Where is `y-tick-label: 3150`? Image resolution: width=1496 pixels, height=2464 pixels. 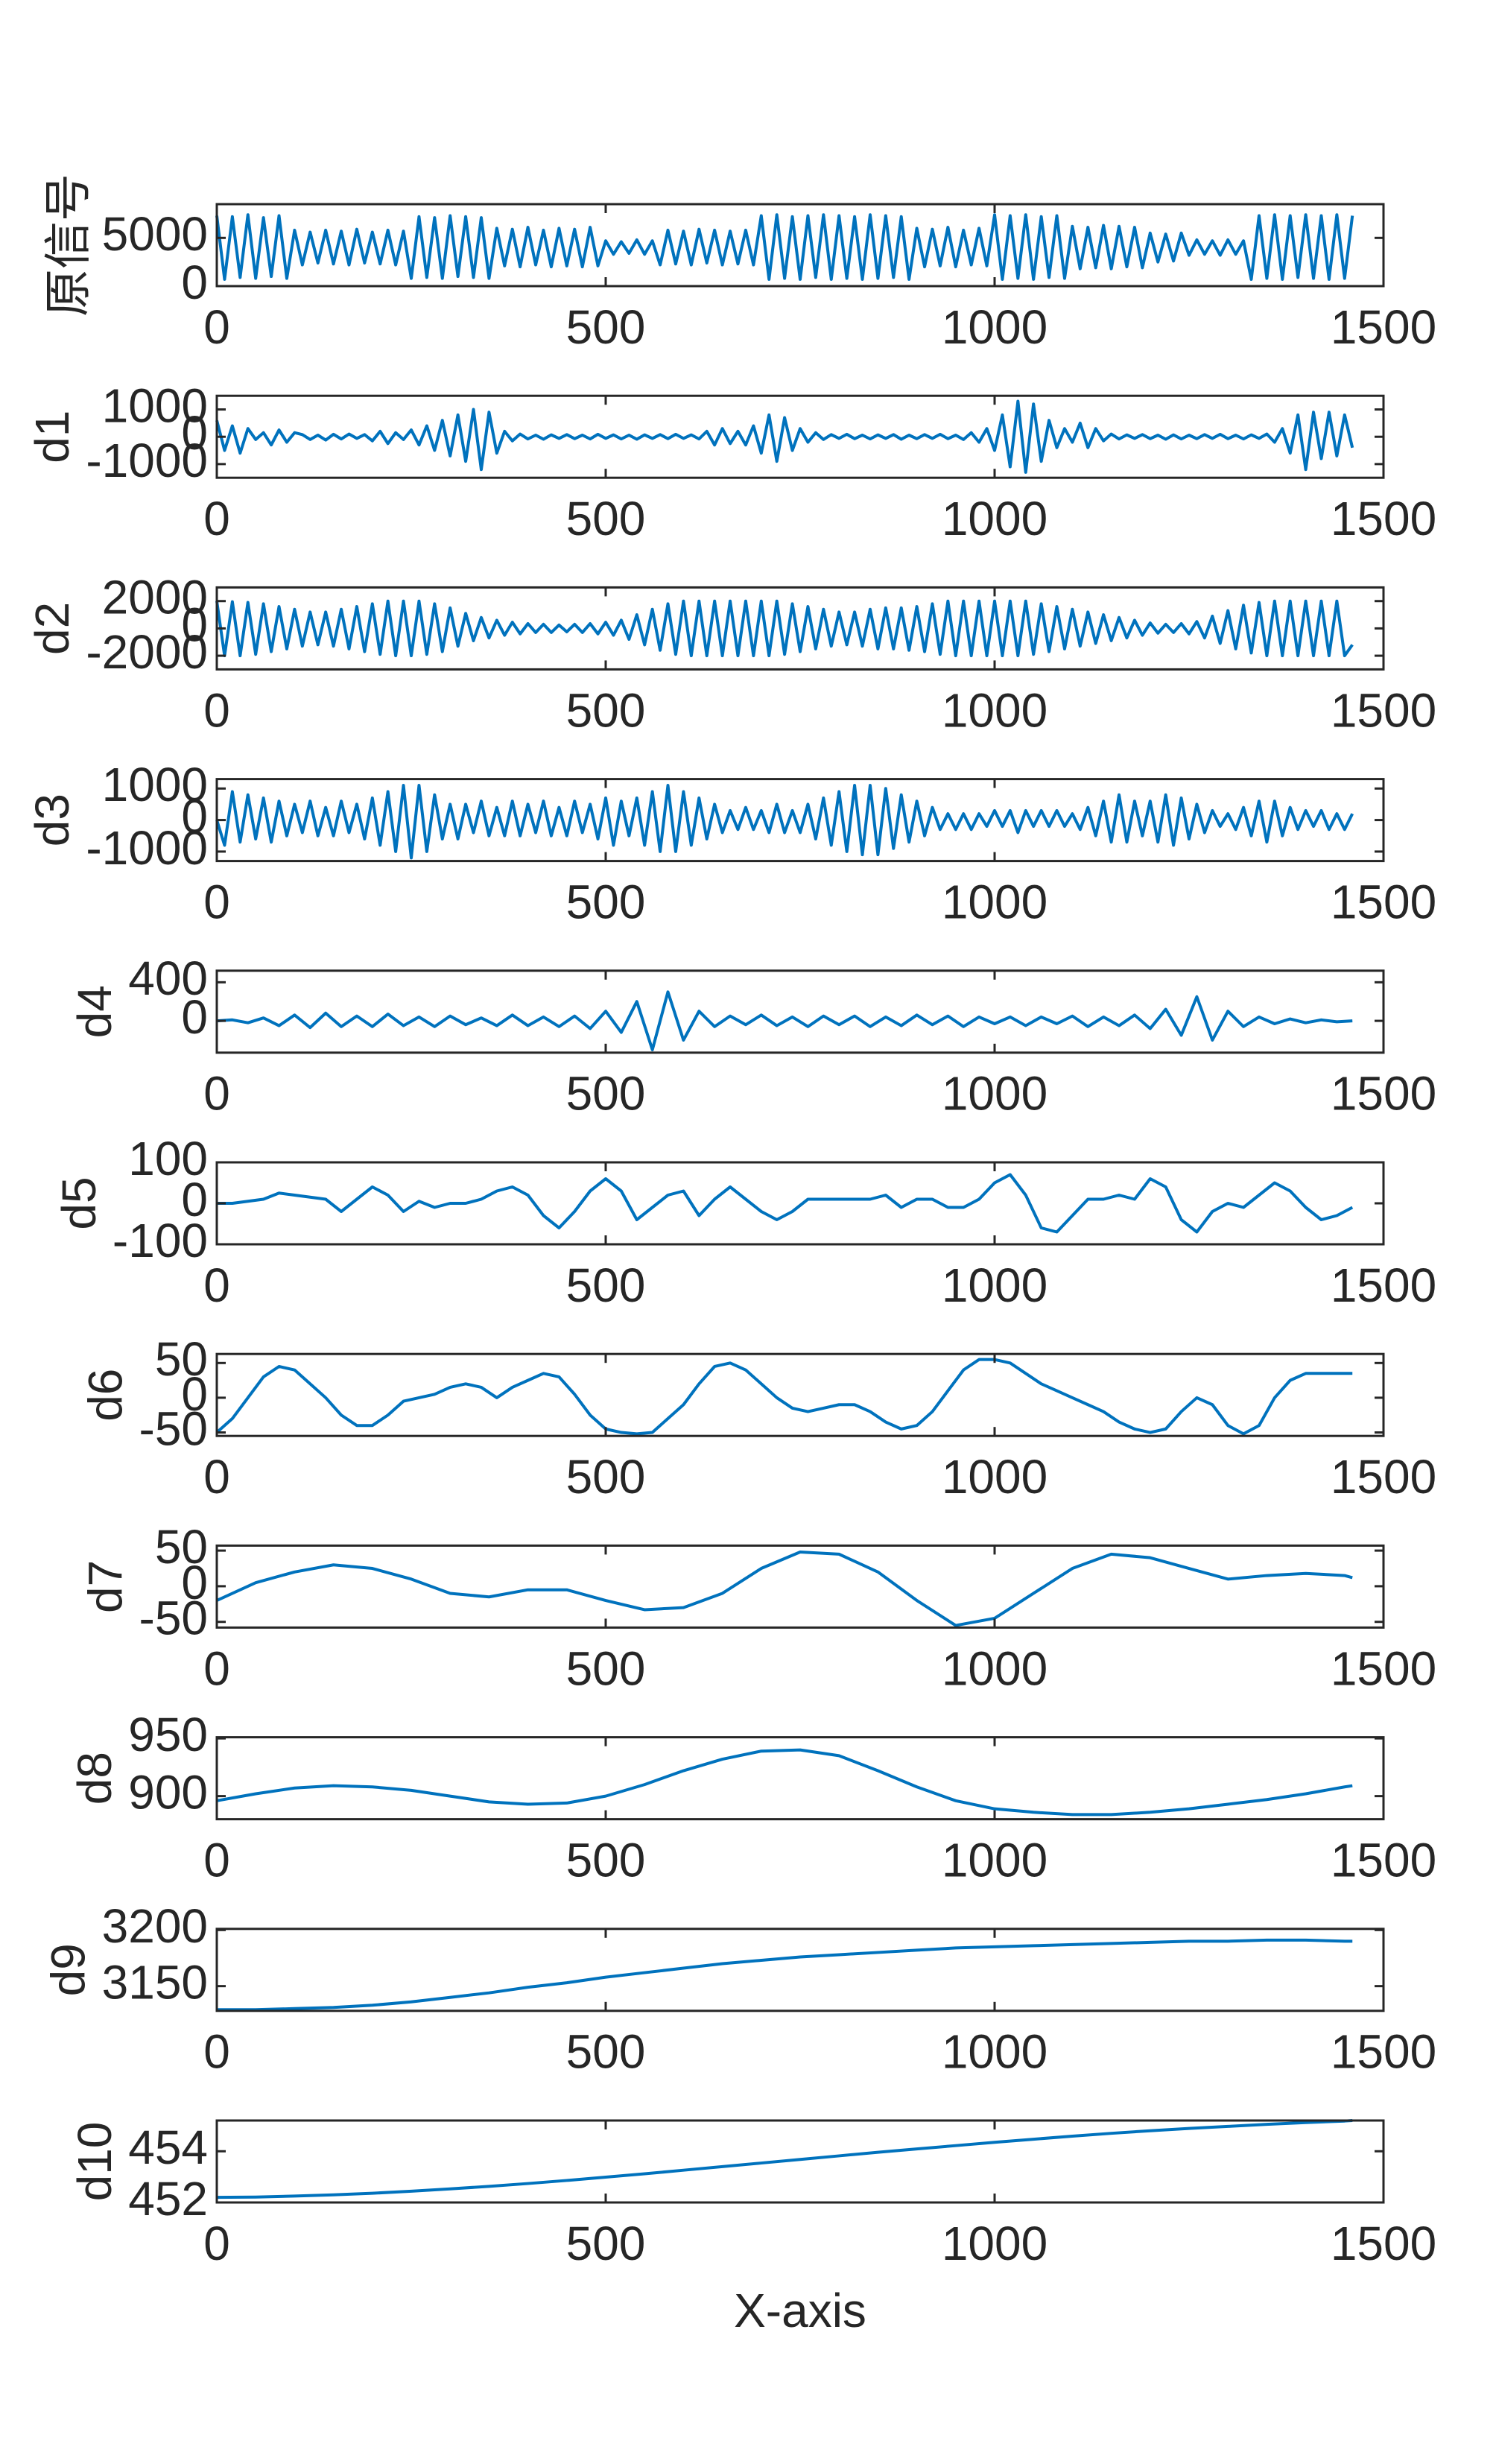
y-tick-label: 3150 is located at coordinates (155, 1982).